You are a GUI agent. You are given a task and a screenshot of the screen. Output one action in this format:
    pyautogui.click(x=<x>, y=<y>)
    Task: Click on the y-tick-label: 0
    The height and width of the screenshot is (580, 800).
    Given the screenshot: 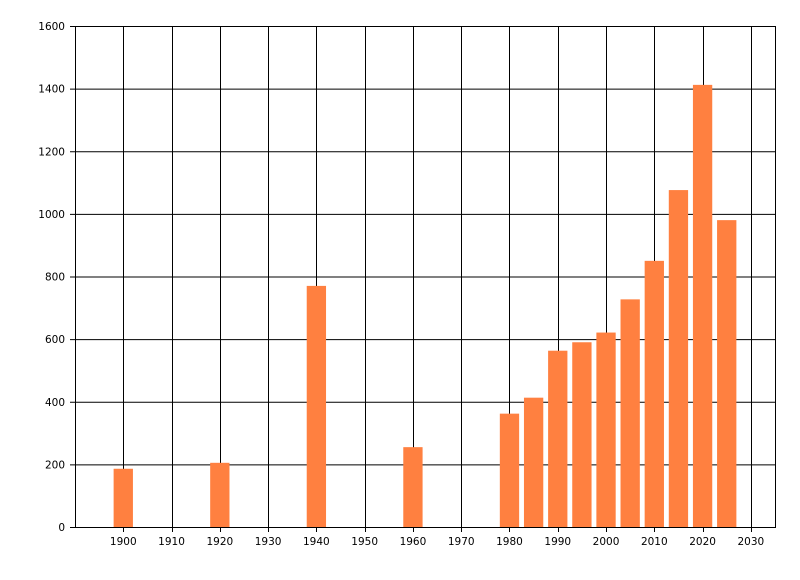 What is the action you would take?
    pyautogui.click(x=61, y=528)
    